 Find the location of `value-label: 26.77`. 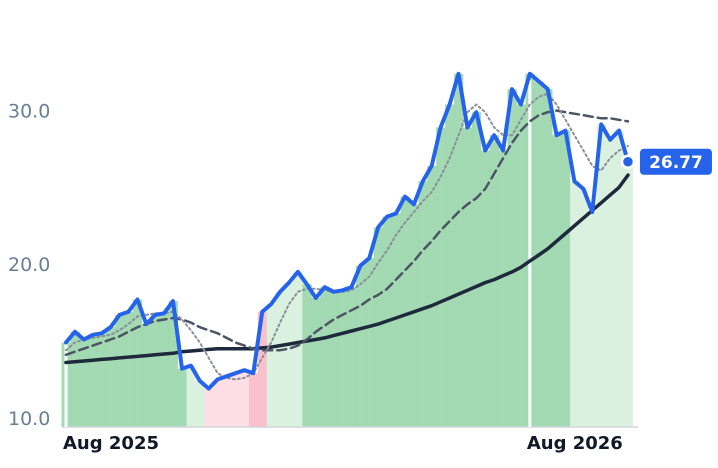

value-label: 26.77 is located at coordinates (676, 163).